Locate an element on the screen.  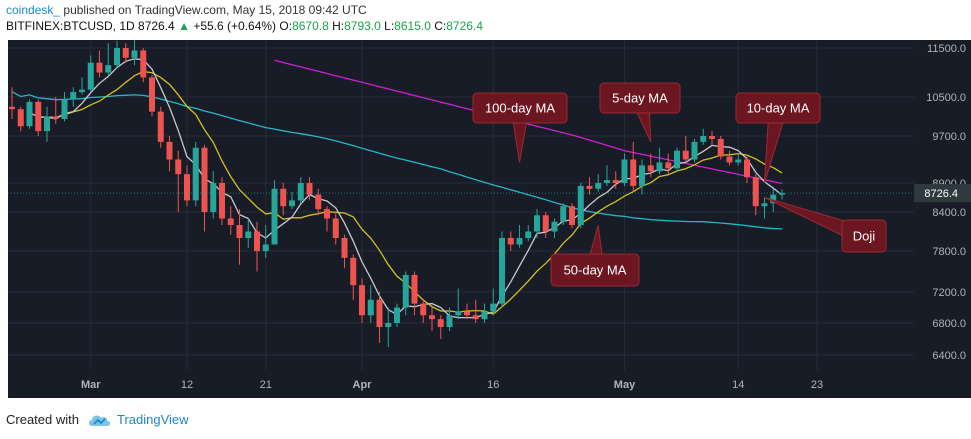
up-arrow-icon: ▲ is located at coordinates (184, 26).